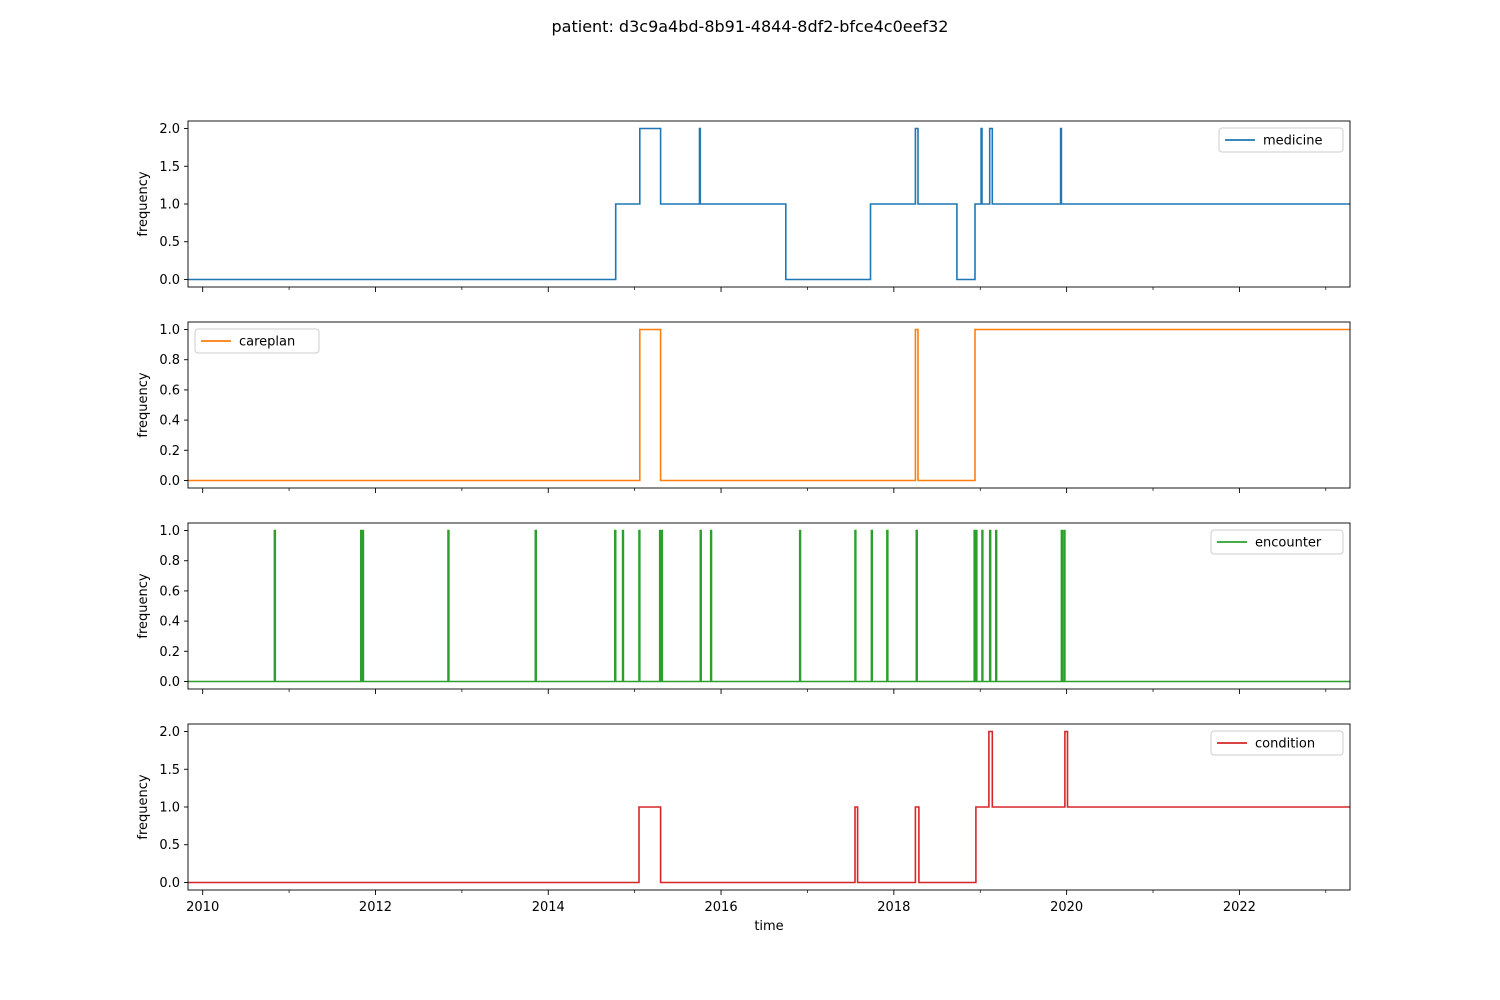 Image resolution: width=1500 pixels, height=1000 pixels. What do you see at coordinates (769, 204) in the screenshot?
I see `series-line-medicine` at bounding box center [769, 204].